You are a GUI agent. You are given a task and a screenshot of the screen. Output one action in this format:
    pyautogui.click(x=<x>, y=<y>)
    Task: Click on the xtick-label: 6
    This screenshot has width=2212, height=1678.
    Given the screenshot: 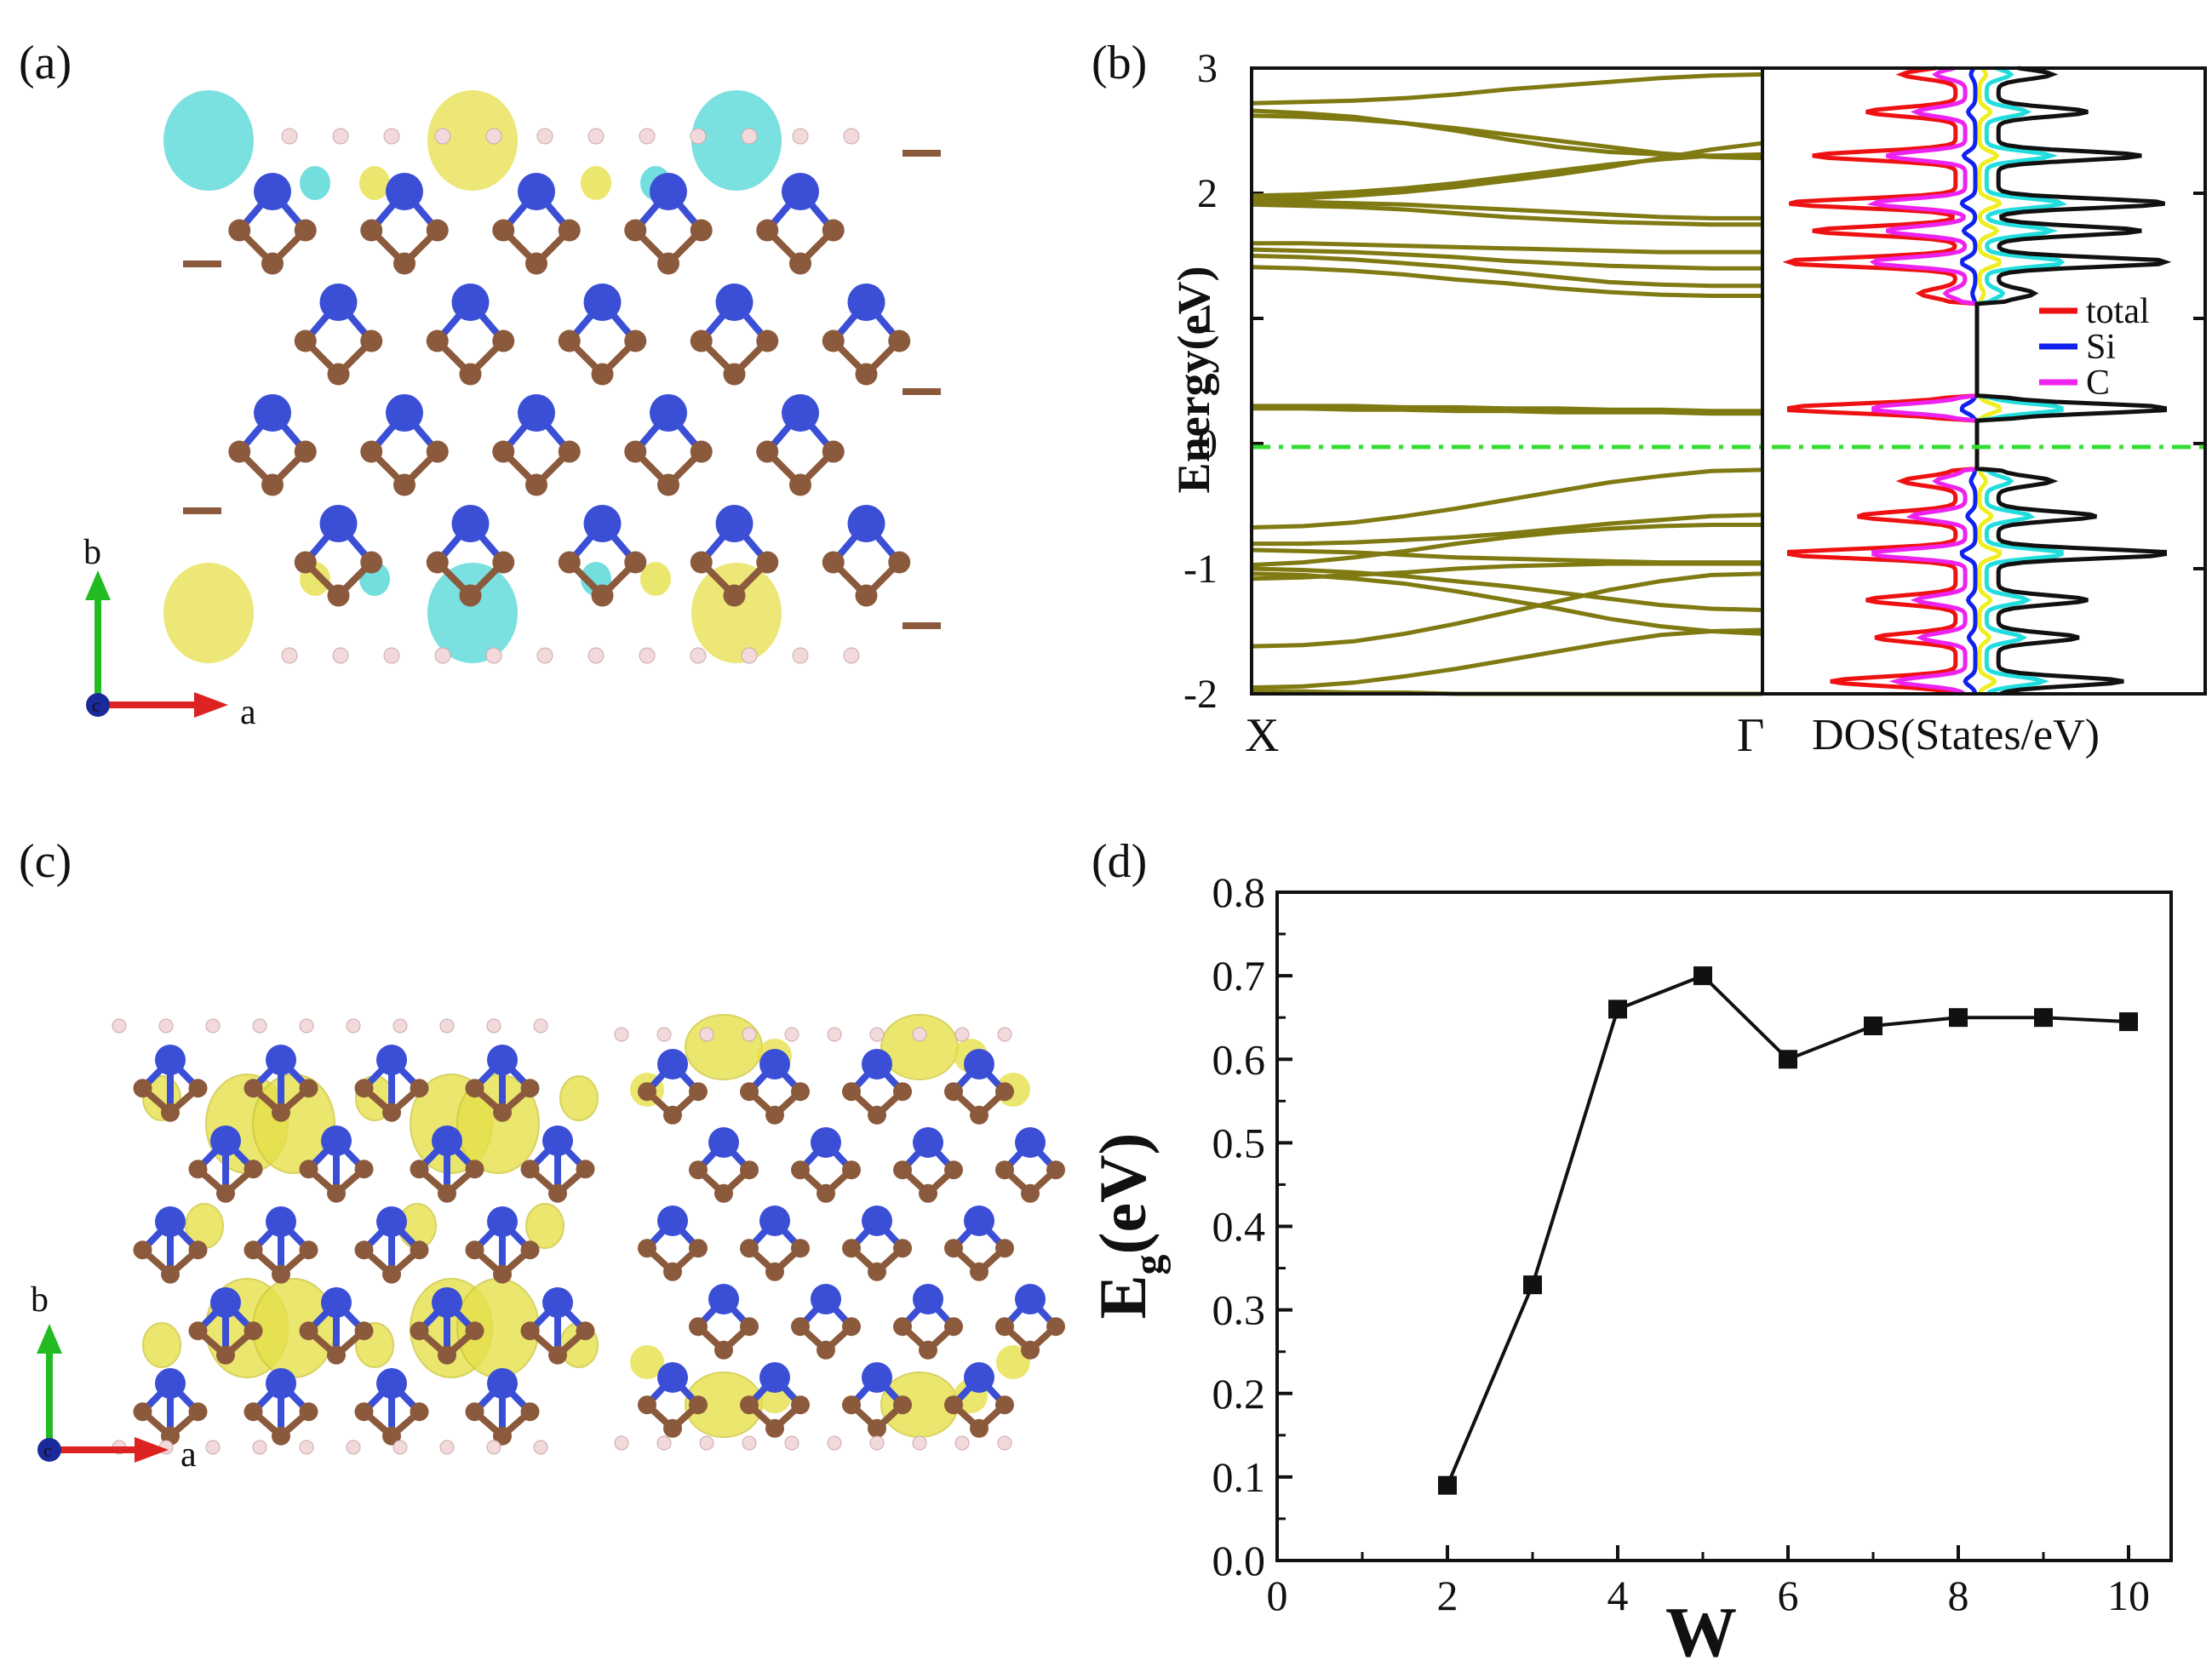 What is the action you would take?
    pyautogui.click(x=1789, y=1595)
    